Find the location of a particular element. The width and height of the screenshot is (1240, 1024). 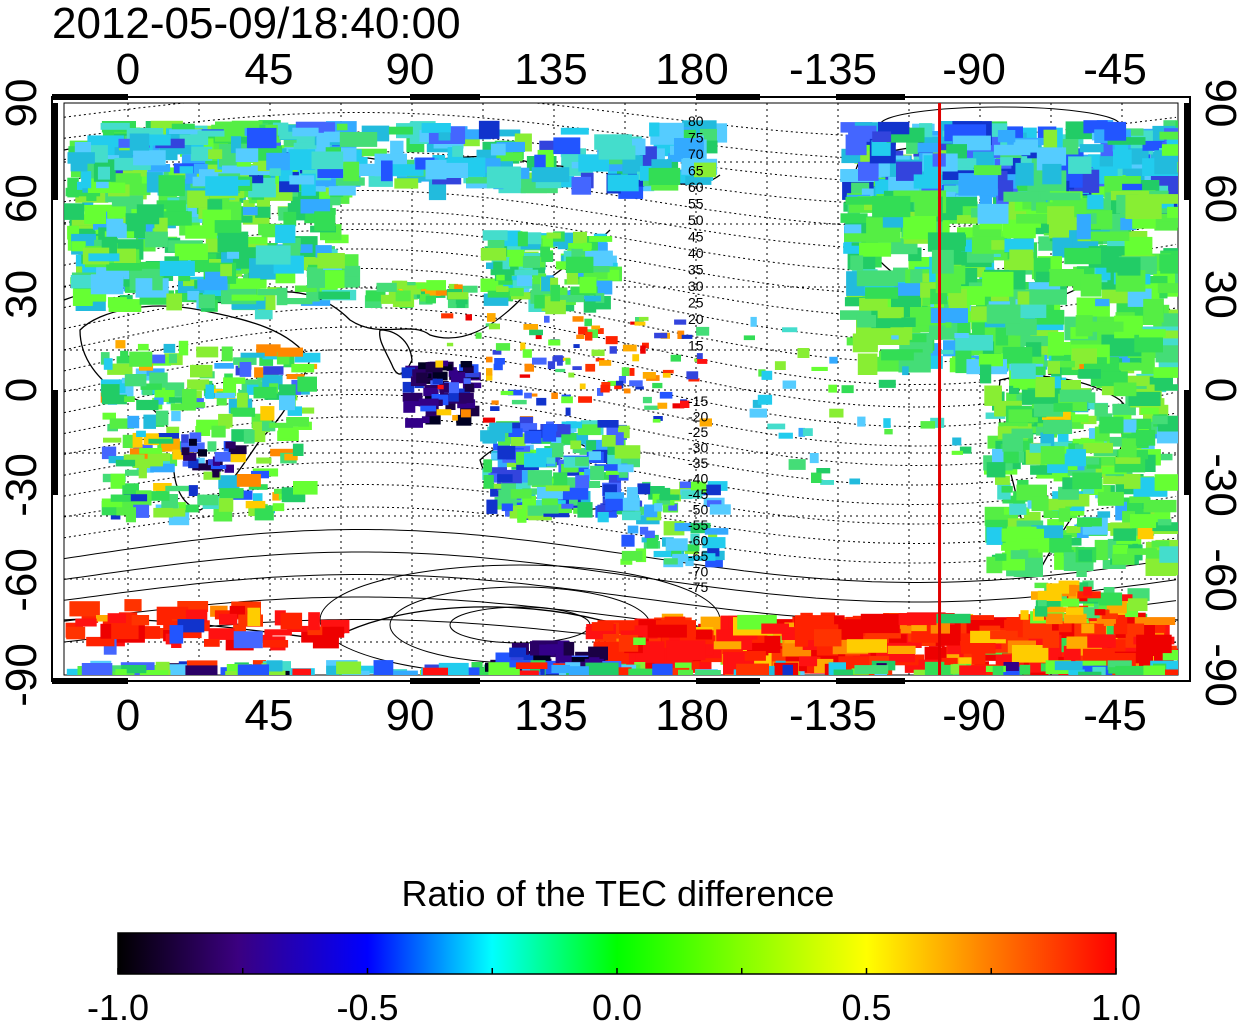

top-lon-tick-label: -45 is located at coordinates (1115, 69).